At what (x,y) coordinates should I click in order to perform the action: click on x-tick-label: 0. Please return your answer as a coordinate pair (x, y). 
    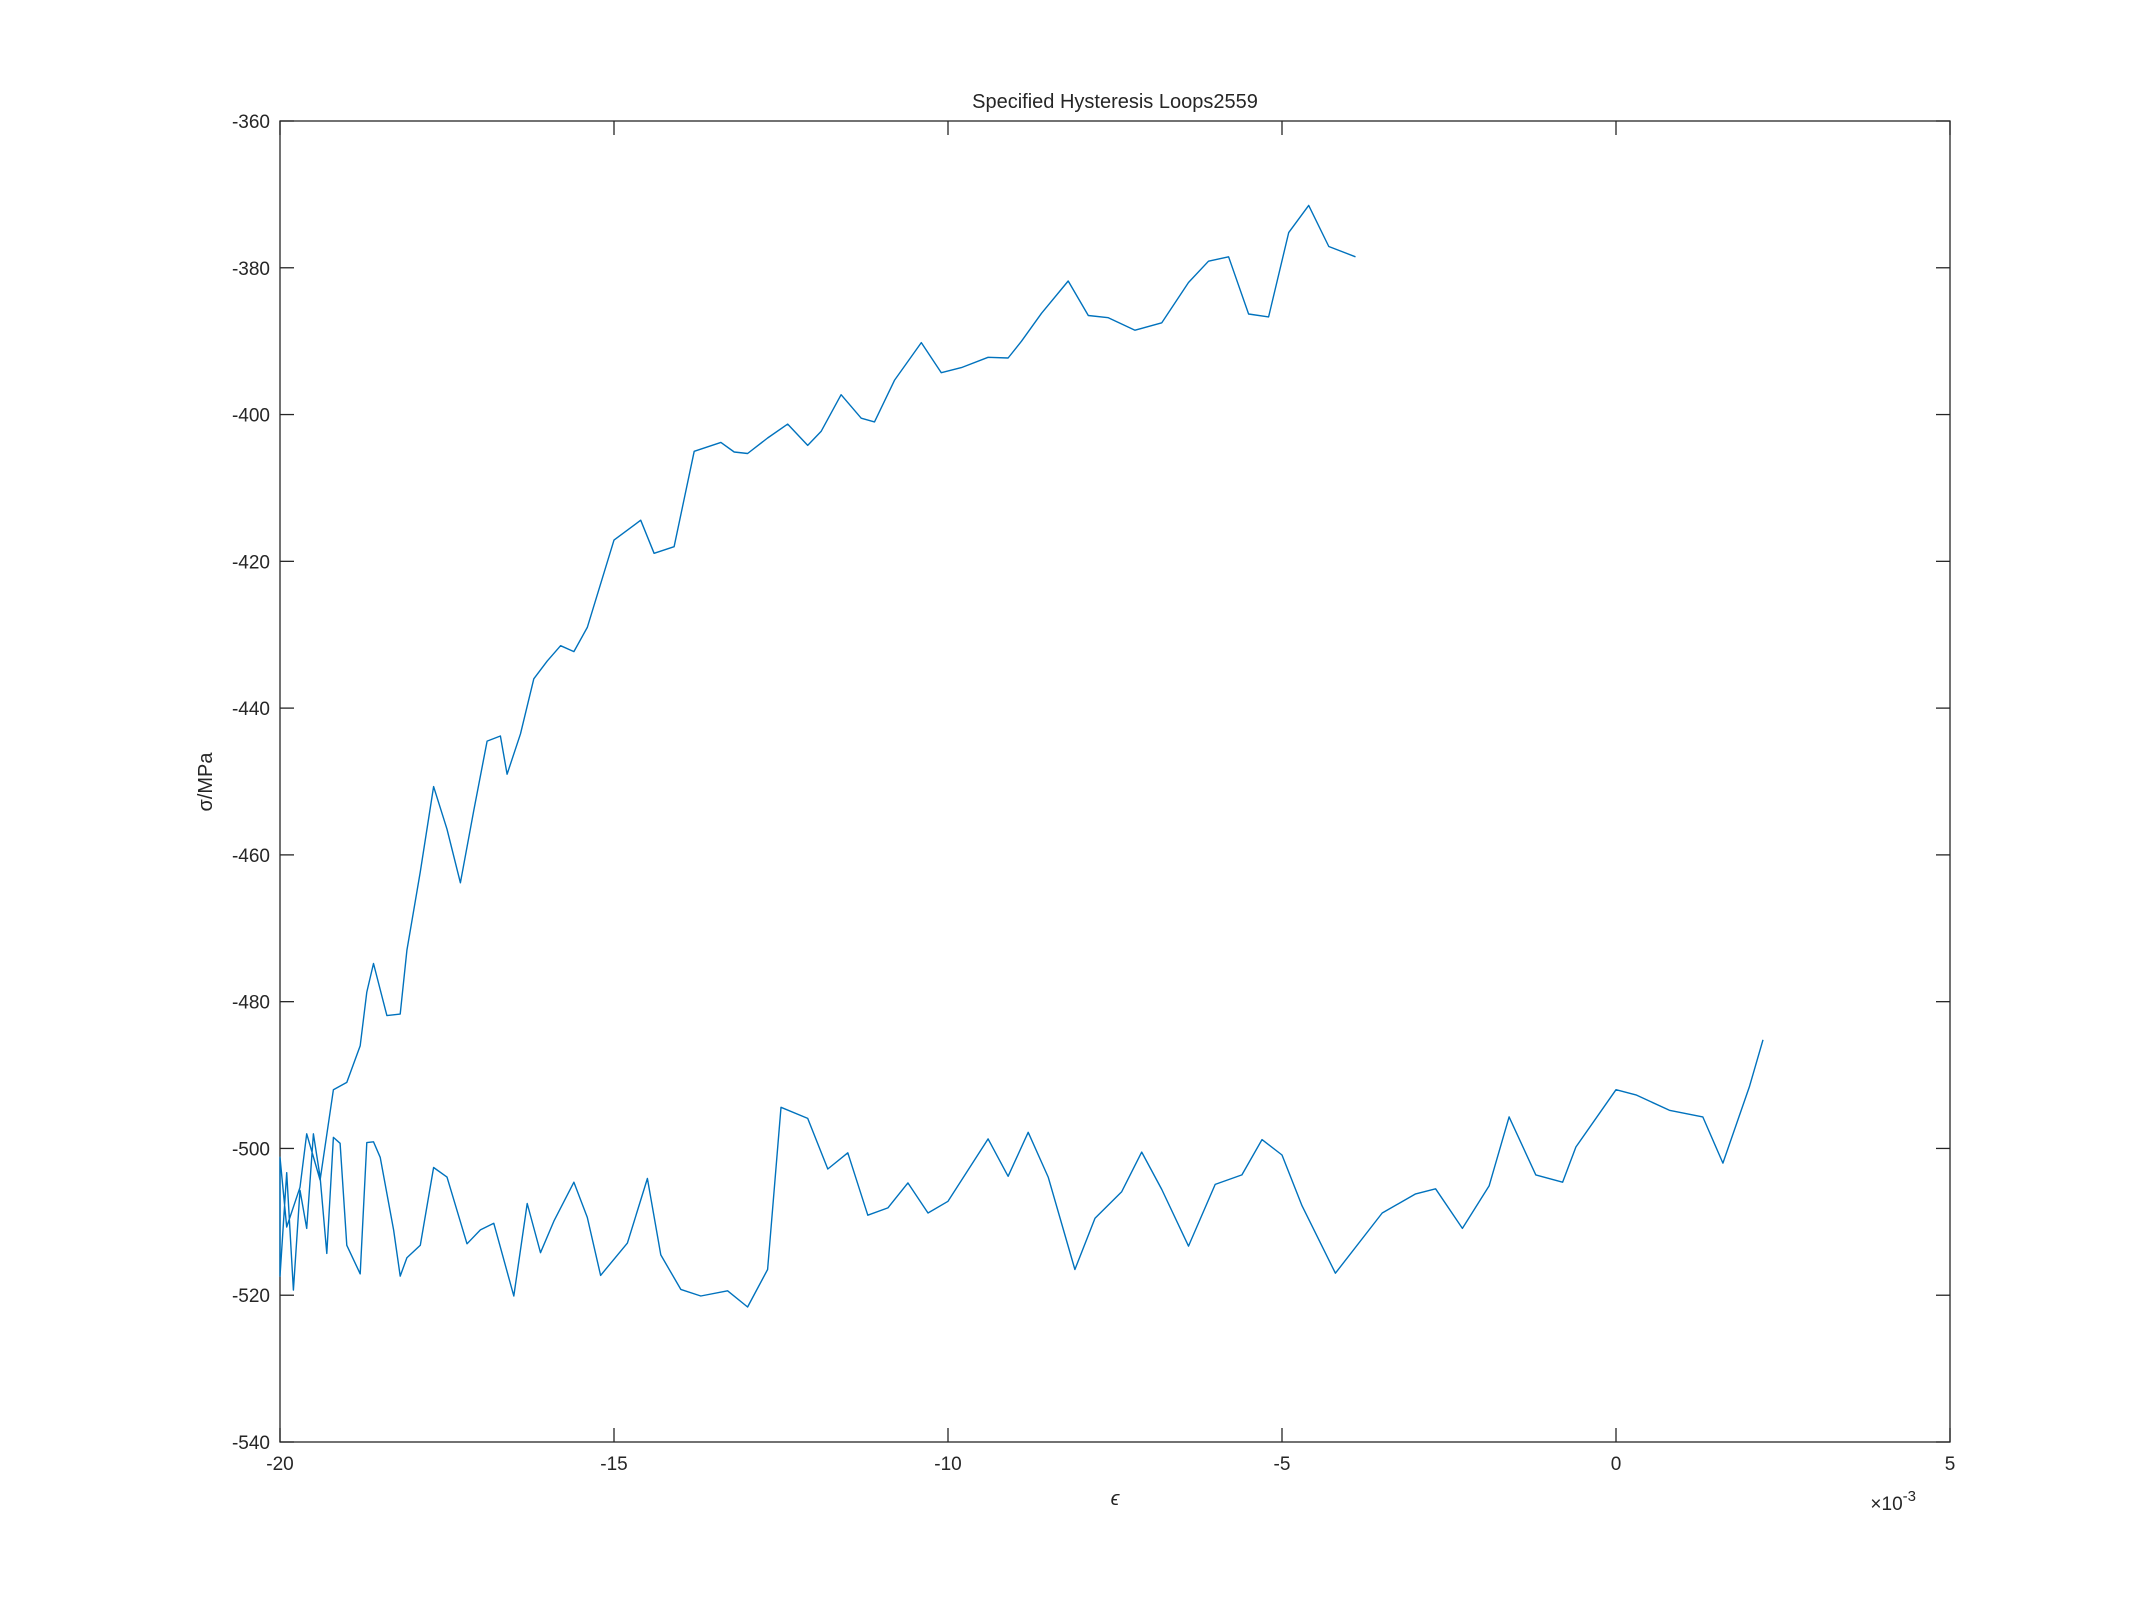
    Looking at the image, I should click on (1616, 1464).